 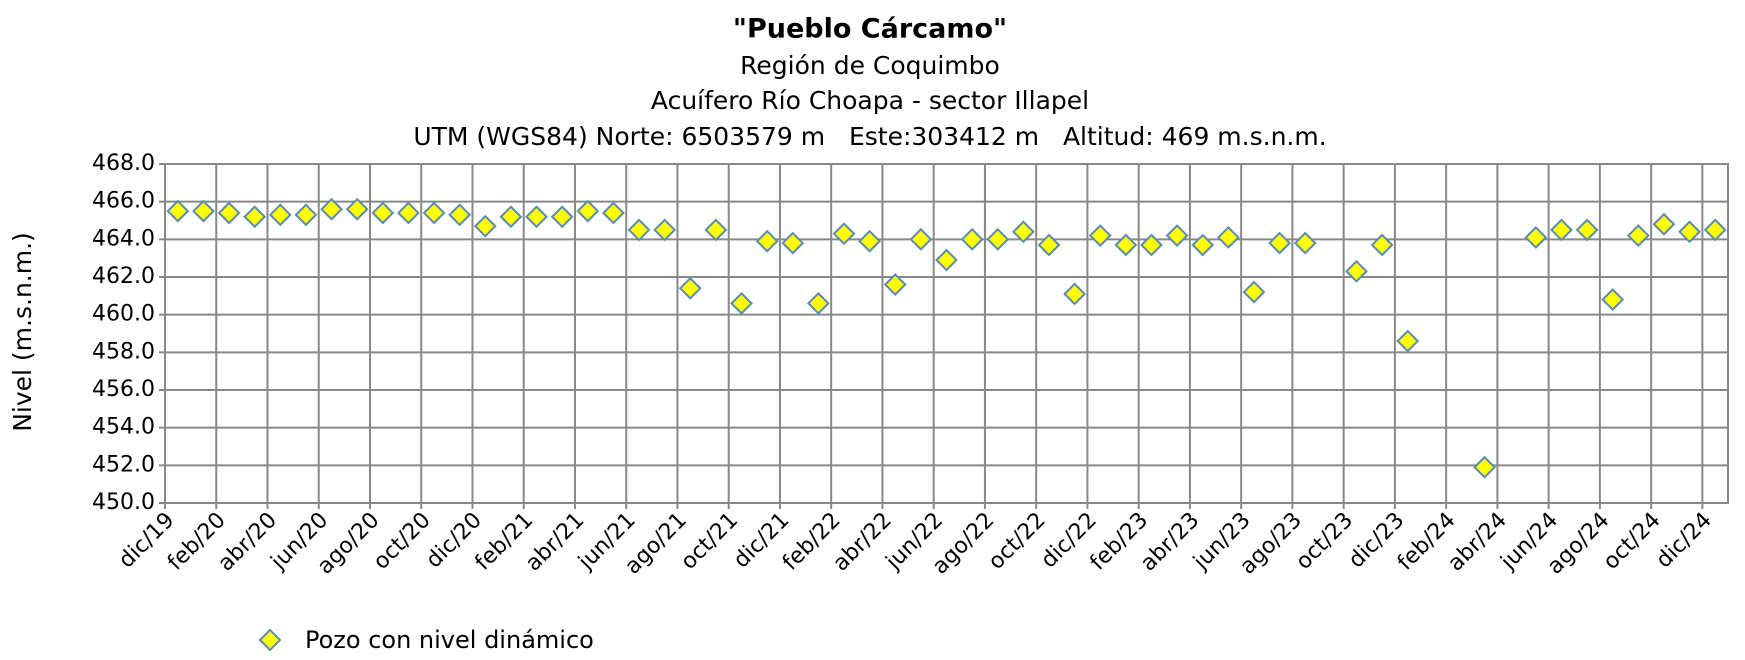 What do you see at coordinates (870, 29) in the screenshot?
I see `chart-title: "Pueblo Cárcamo"` at bounding box center [870, 29].